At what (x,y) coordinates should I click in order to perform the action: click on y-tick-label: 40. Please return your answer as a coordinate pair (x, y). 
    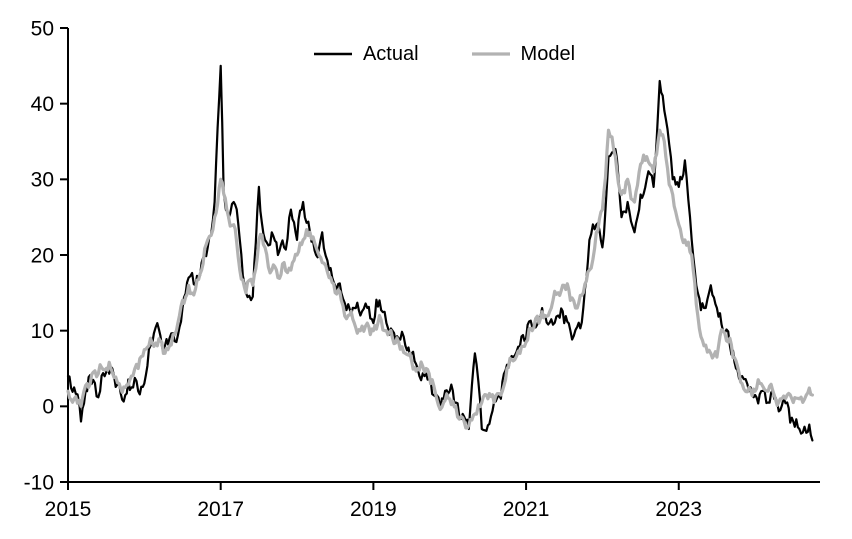
    Looking at the image, I should click on (42, 104).